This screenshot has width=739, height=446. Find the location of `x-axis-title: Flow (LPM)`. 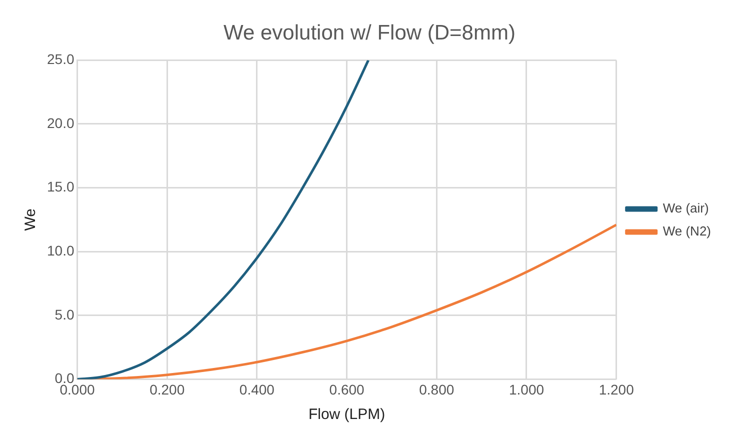

x-axis-title: Flow (LPM) is located at coordinates (347, 415).